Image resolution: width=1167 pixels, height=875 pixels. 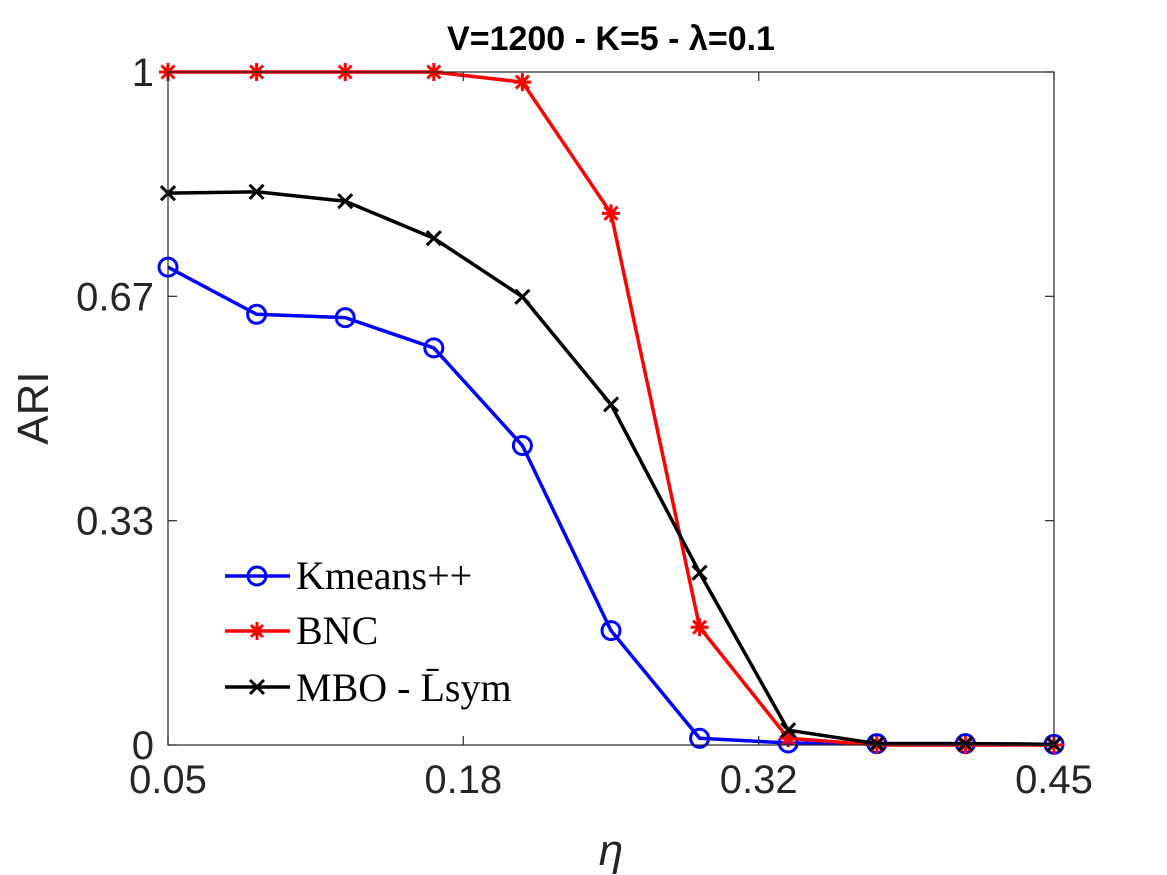 I want to click on x-tick-label-0: 0.05, so click(x=168, y=780).